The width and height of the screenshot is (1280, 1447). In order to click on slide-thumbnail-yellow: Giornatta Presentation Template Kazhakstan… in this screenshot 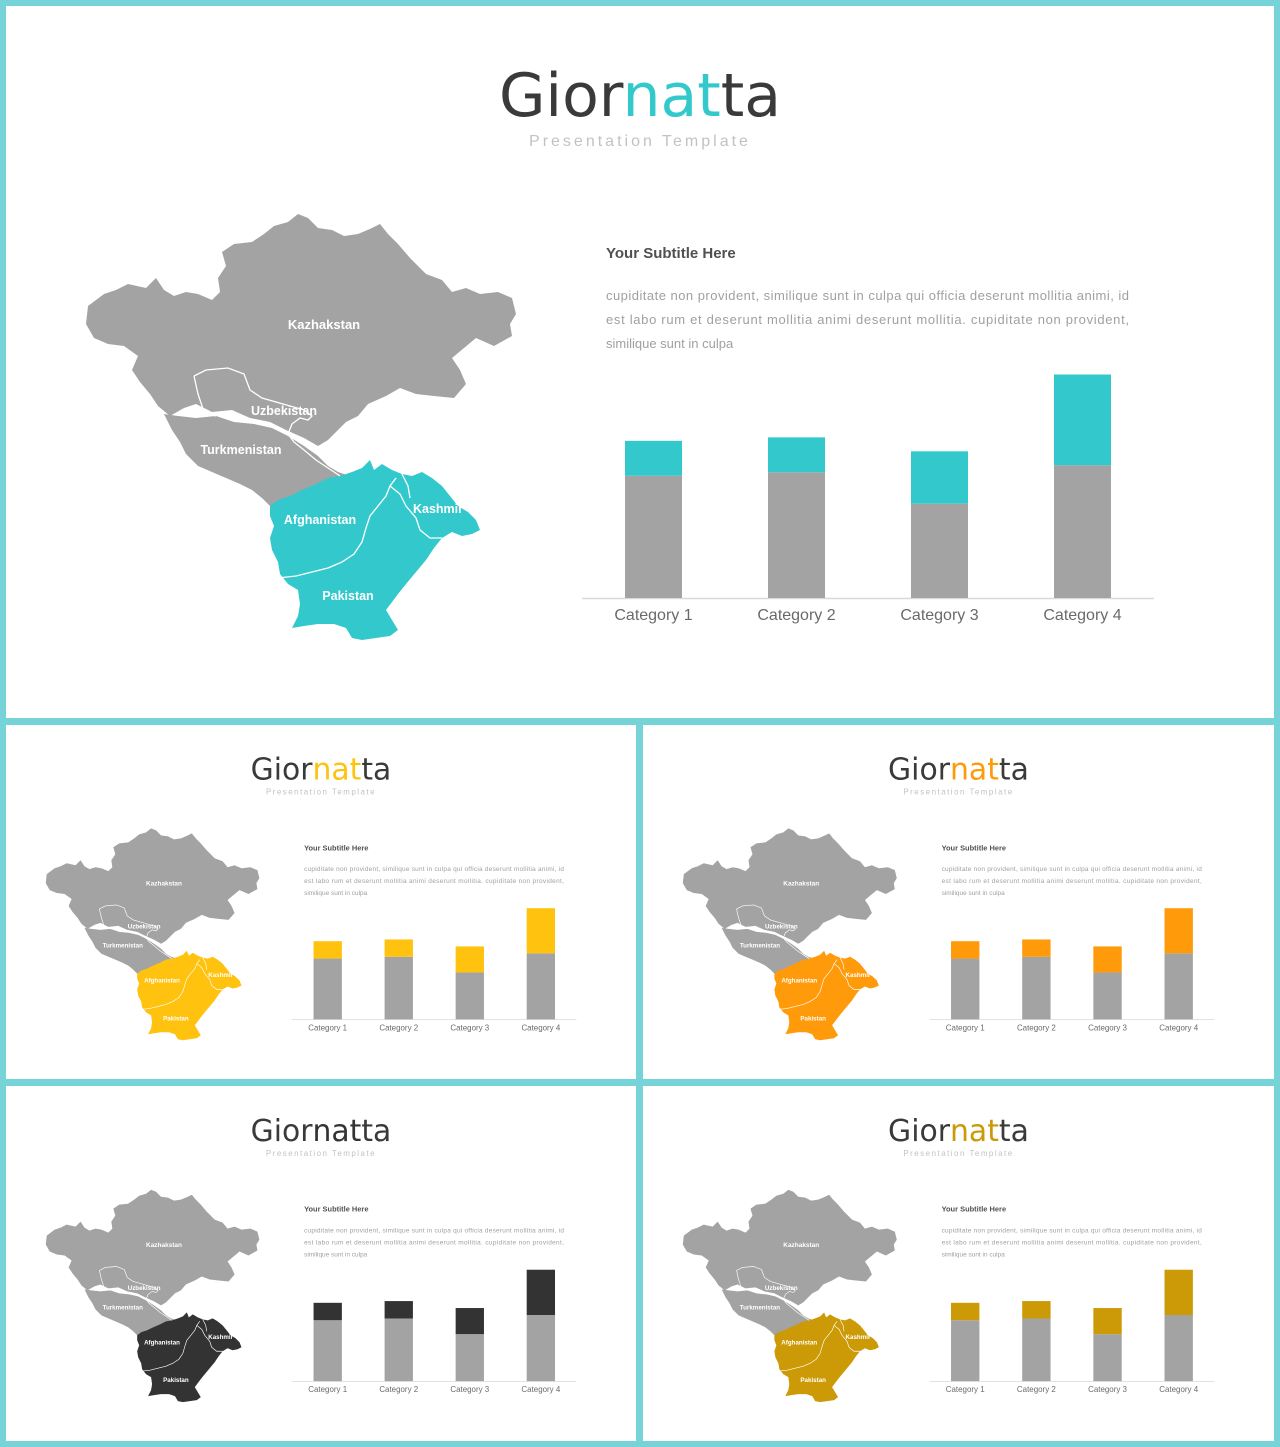, I will do `click(321, 902)`.